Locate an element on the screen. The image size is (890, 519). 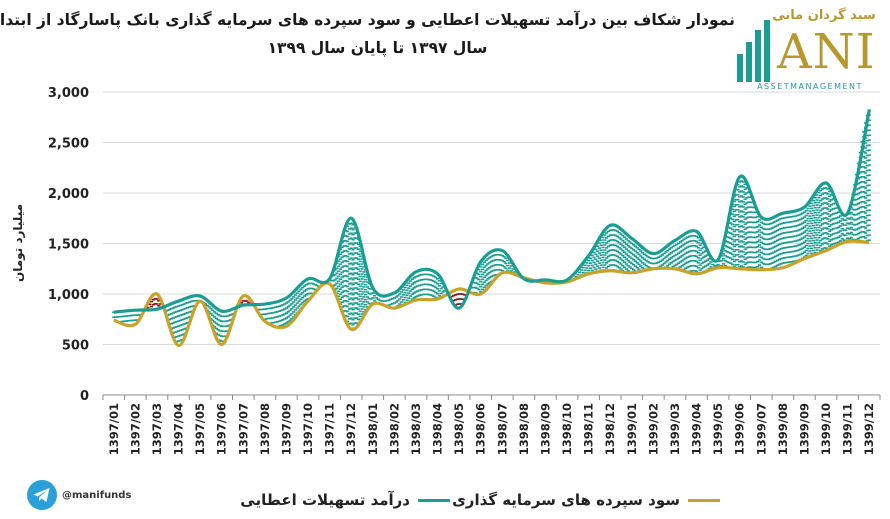
legend-label-deposit: سود سپرده های سرمایه گذاری is located at coordinates (566, 500).